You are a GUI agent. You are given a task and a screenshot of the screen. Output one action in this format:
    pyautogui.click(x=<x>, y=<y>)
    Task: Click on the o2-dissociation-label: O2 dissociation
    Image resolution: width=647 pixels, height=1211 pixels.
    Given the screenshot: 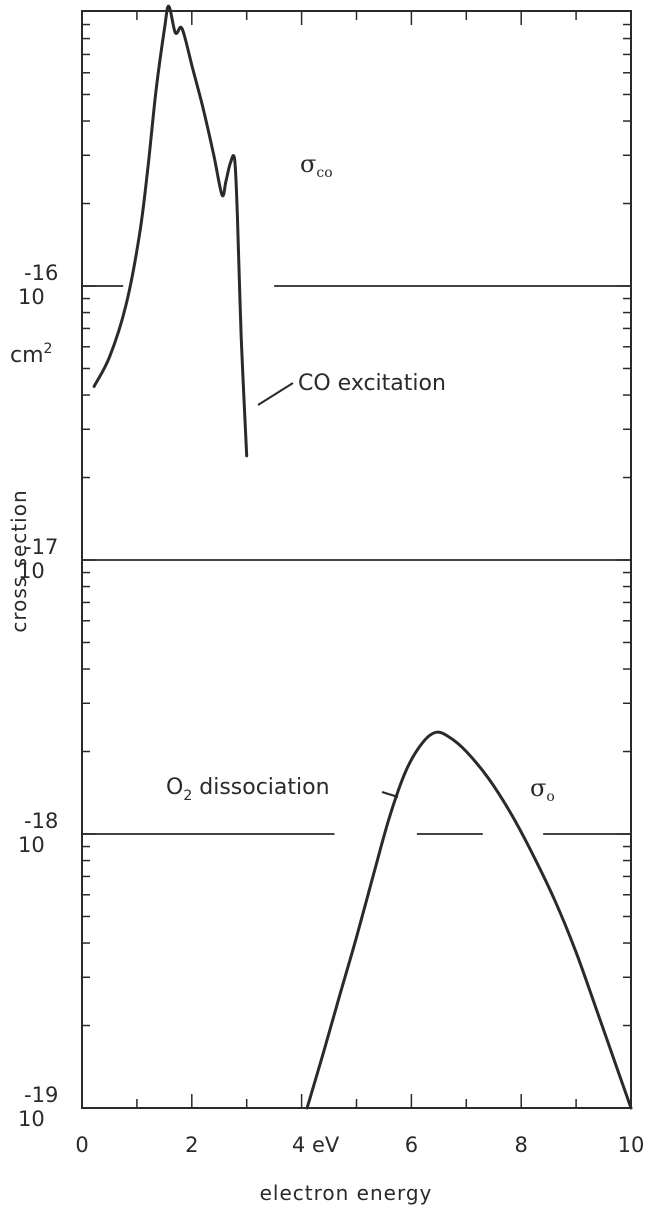 What is the action you would take?
    pyautogui.click(x=248, y=789)
    